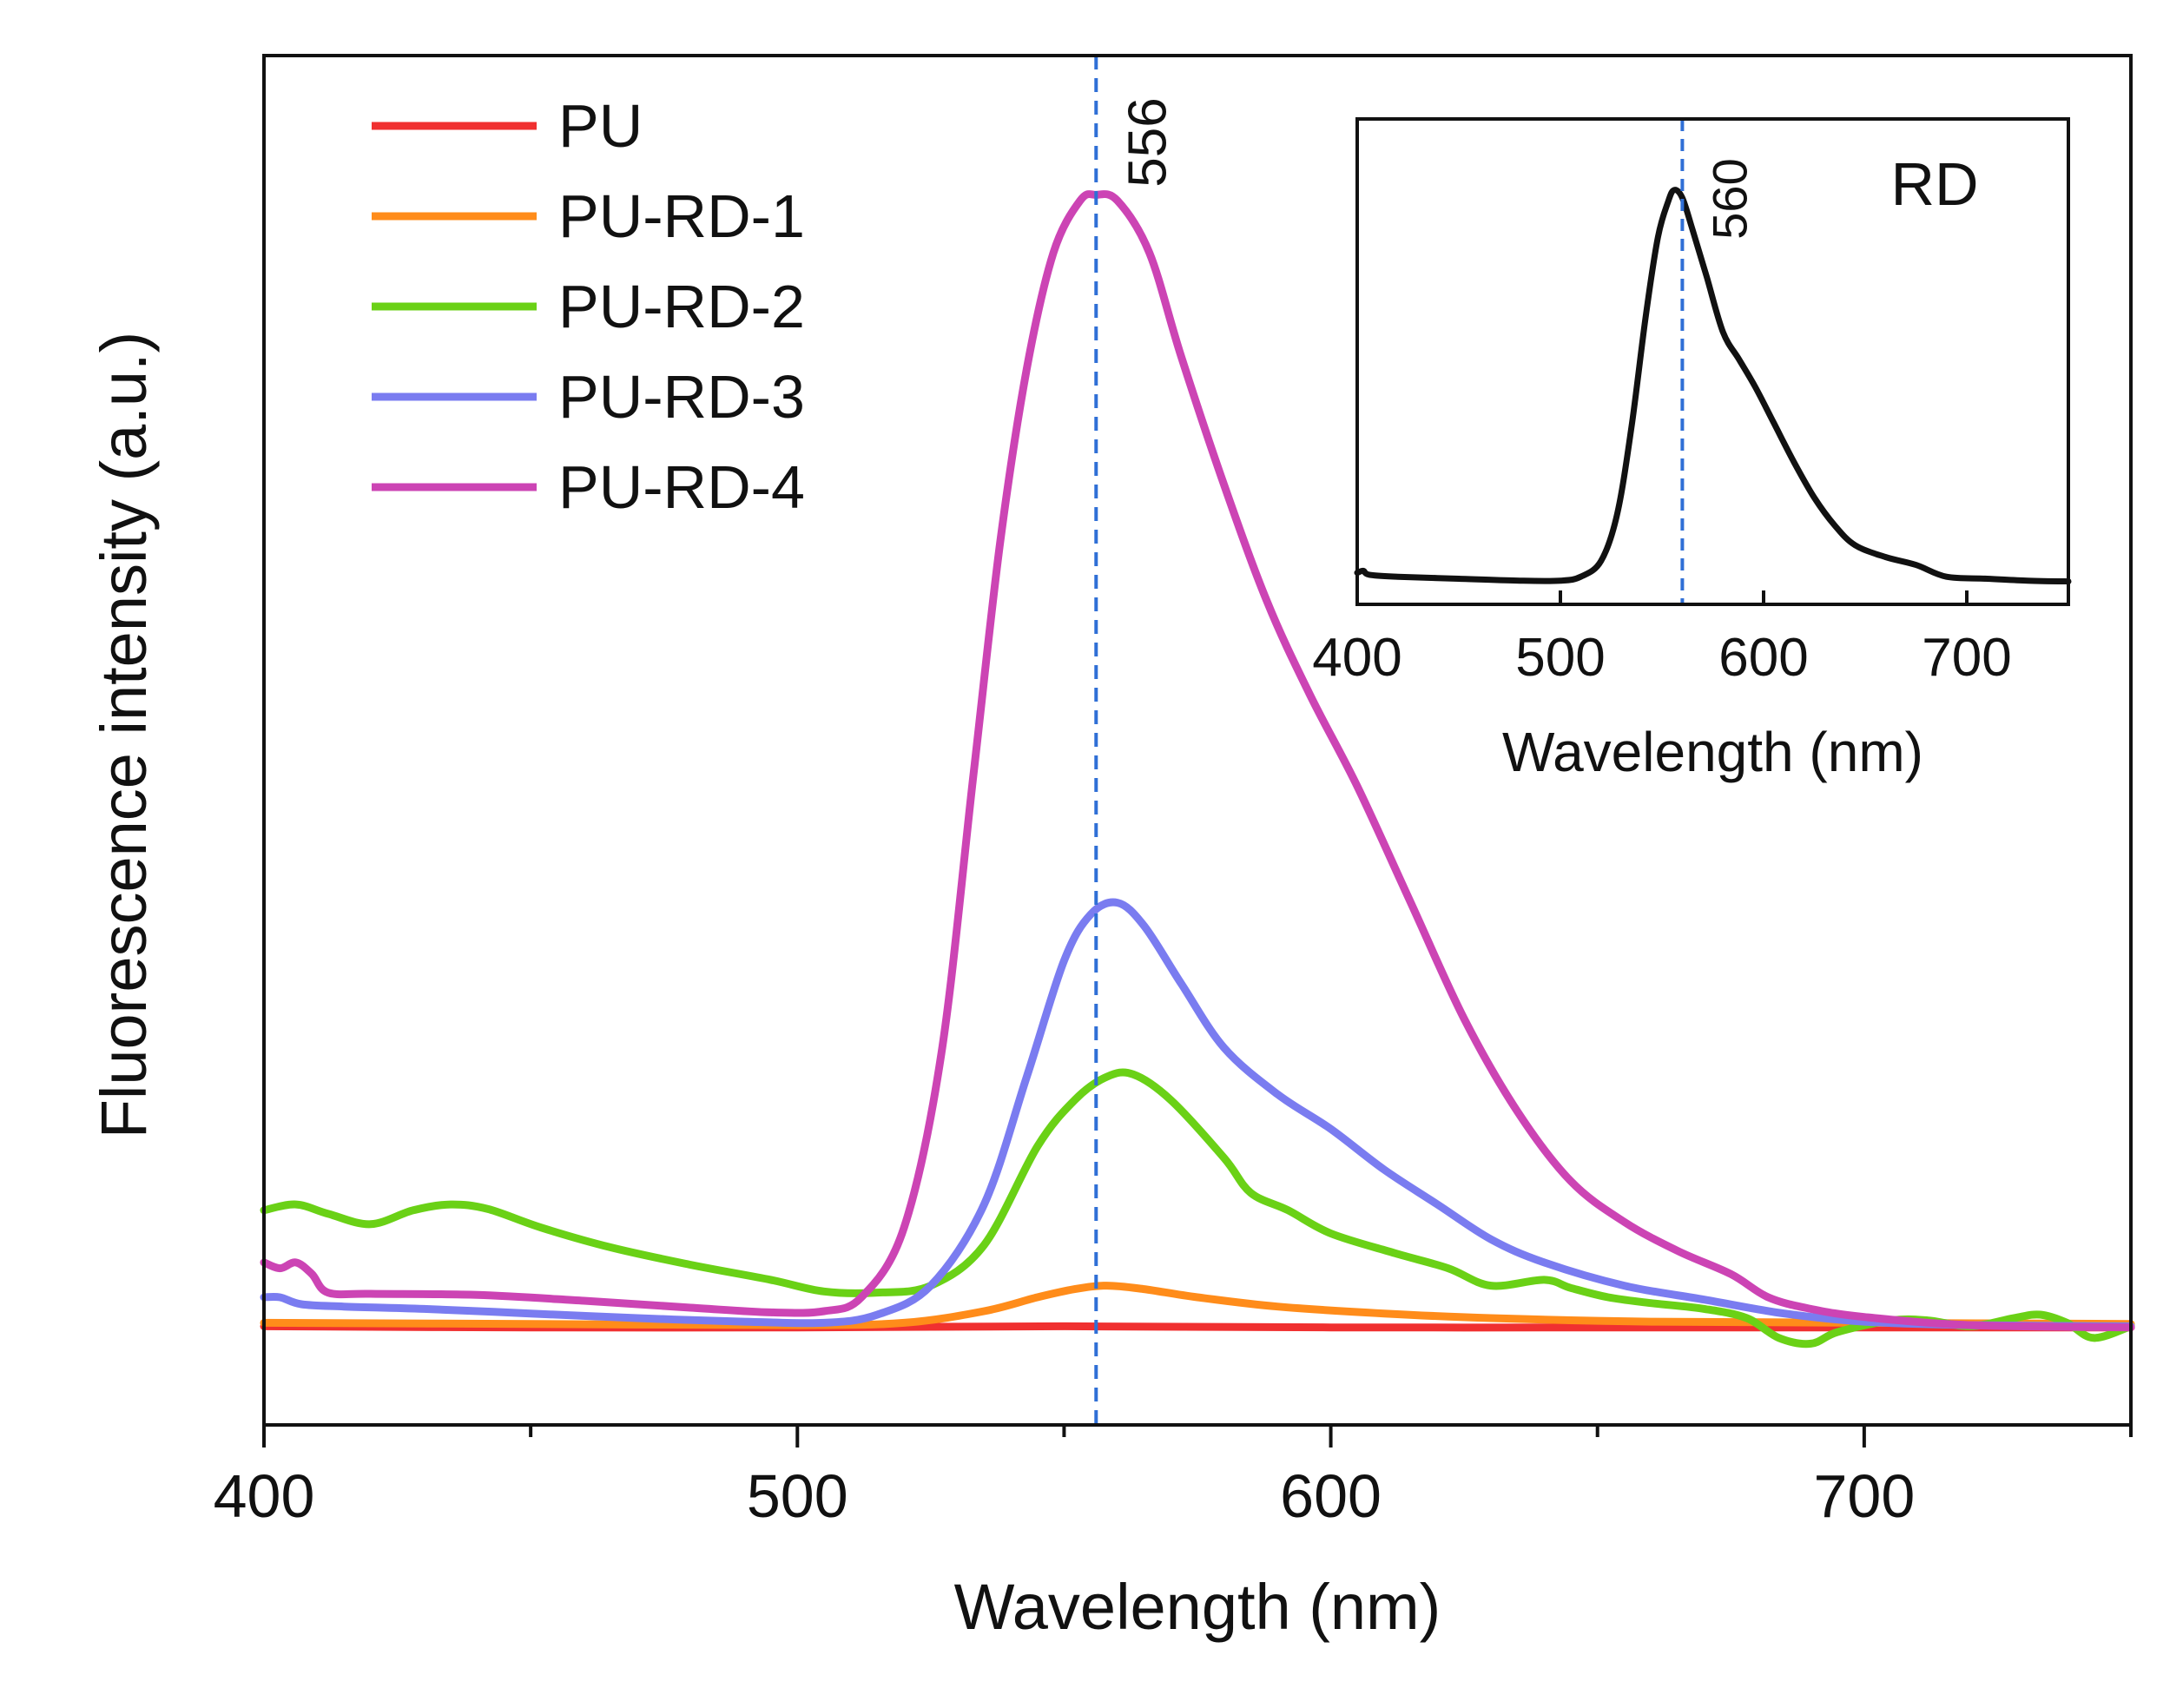  I want to click on legend-item-pu-rd-2: PU-RD-2, so click(588, 306).